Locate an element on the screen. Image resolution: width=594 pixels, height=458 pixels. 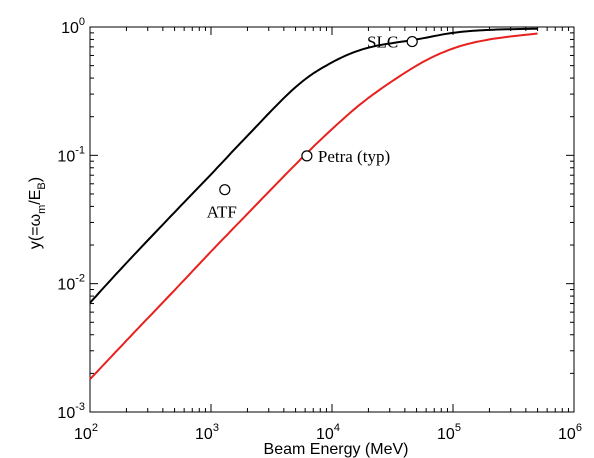
x-tick-label: 10⁶ is located at coordinates (570, 432).